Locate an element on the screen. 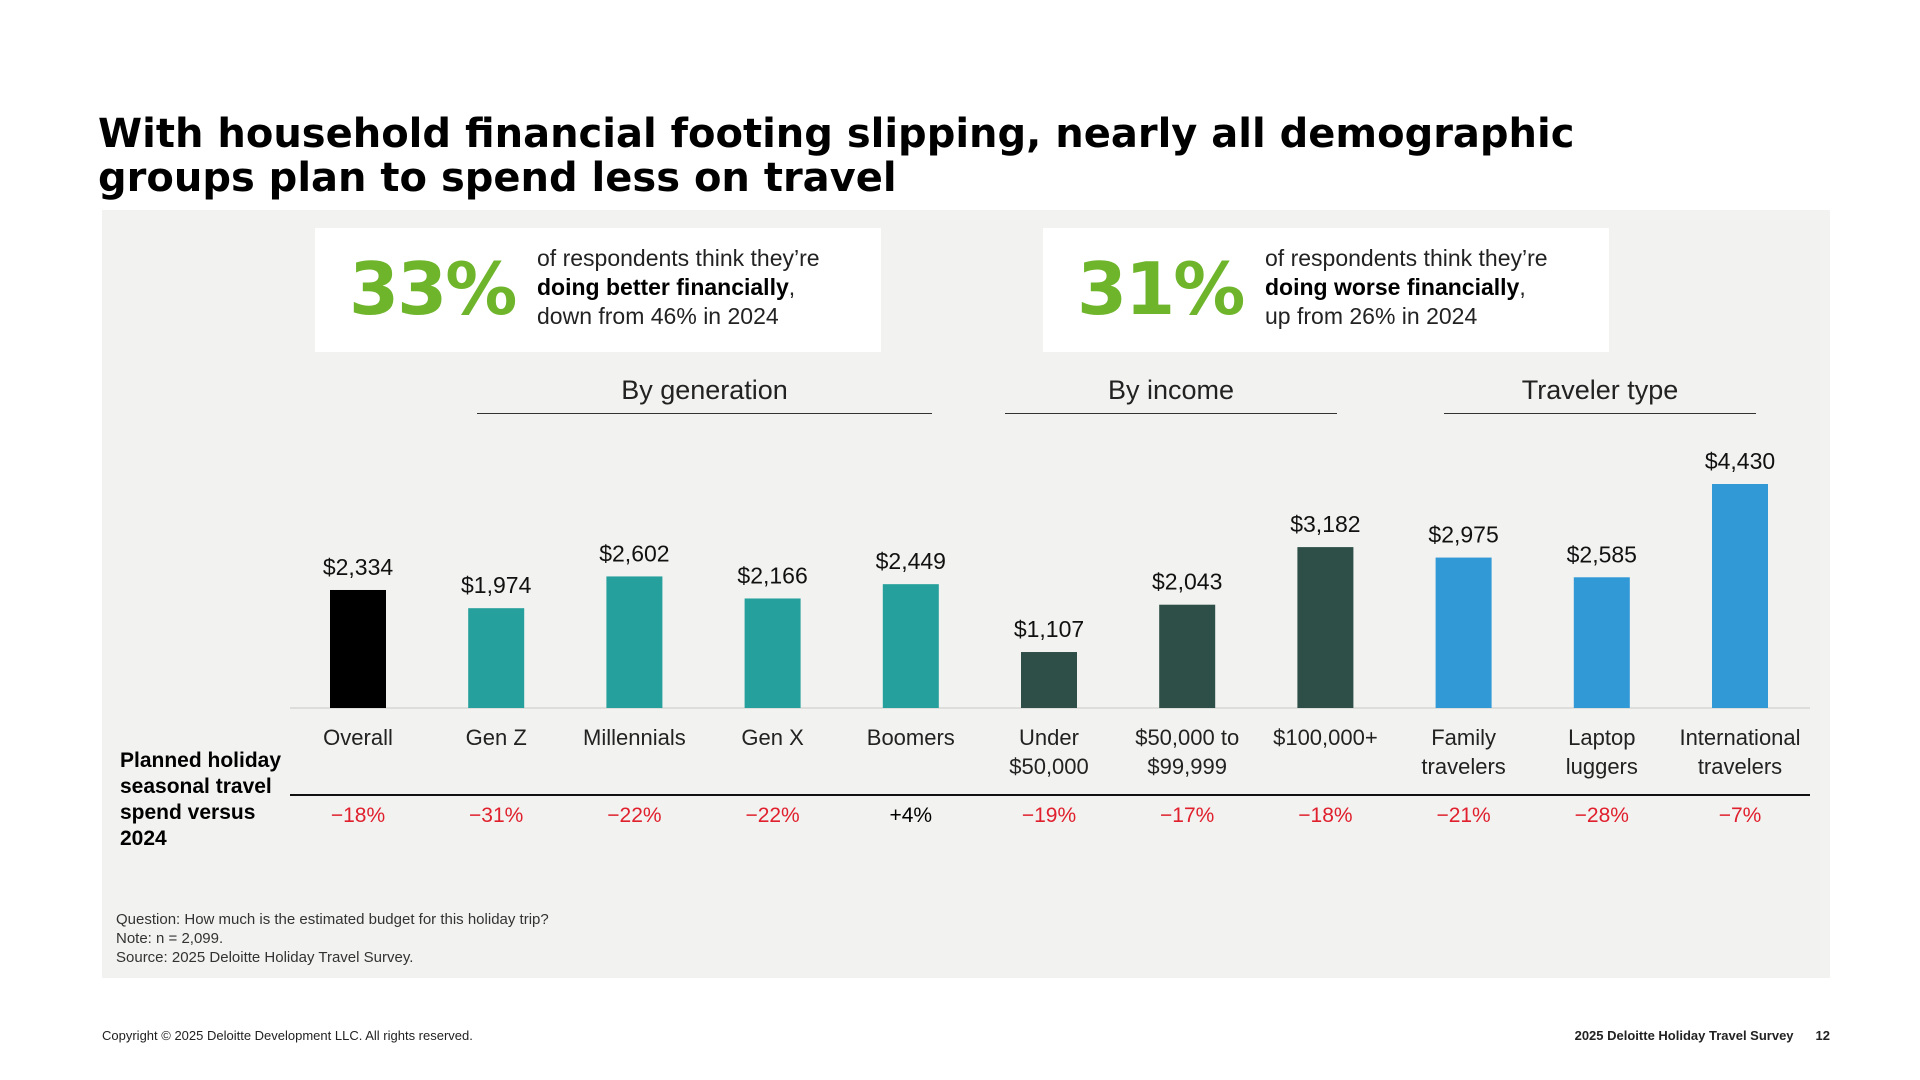 This screenshot has width=1920, height=1080. x-tick-label: Gen Z is located at coordinates (496, 737).